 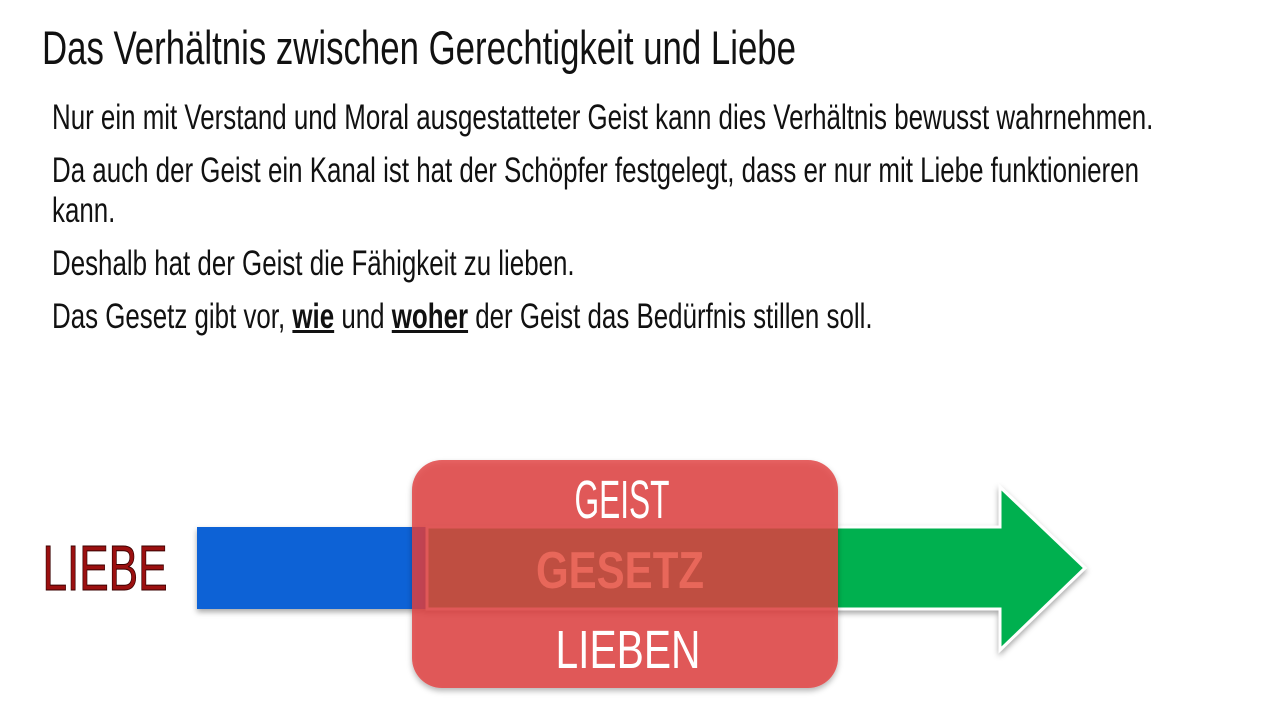 I want to click on arrow-shaft-blue, so click(x=312, y=568).